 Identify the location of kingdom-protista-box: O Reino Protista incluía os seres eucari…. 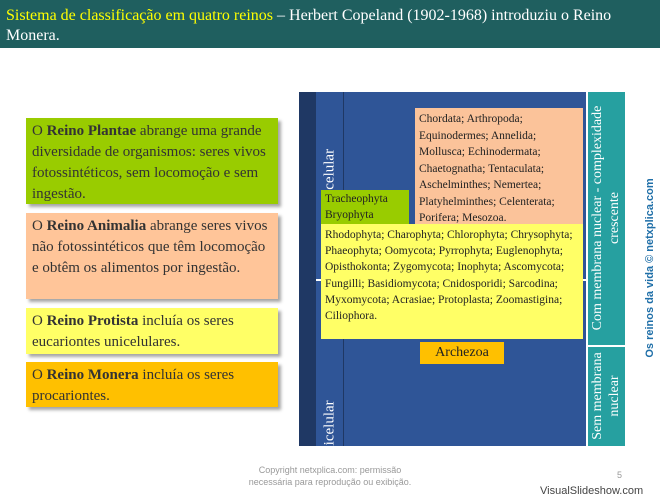
(152, 331).